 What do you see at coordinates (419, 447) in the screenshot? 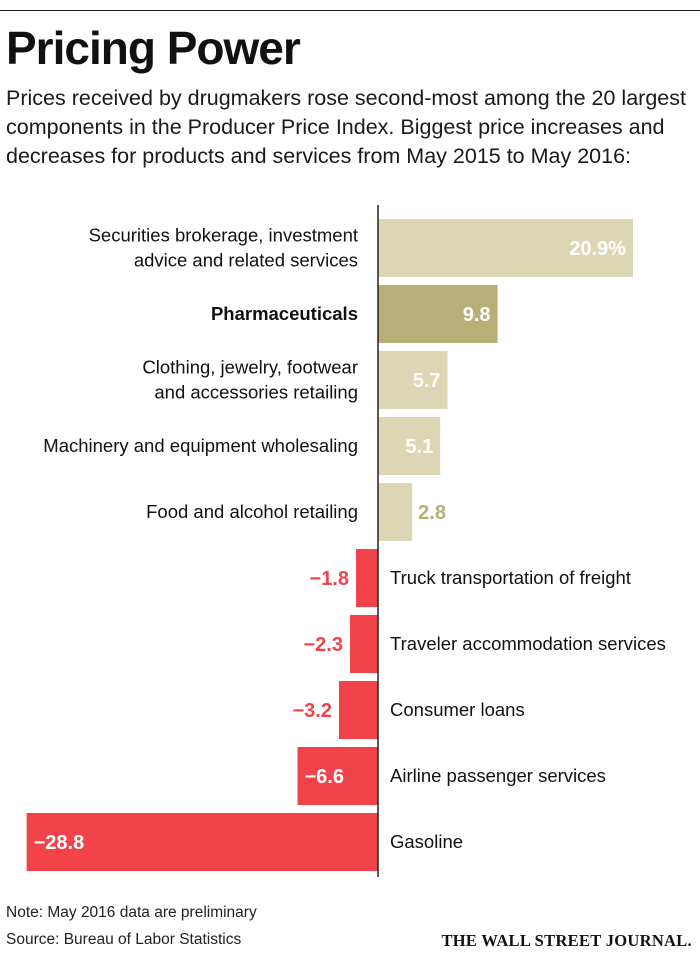
I see `value-label-3: 5.1` at bounding box center [419, 447].